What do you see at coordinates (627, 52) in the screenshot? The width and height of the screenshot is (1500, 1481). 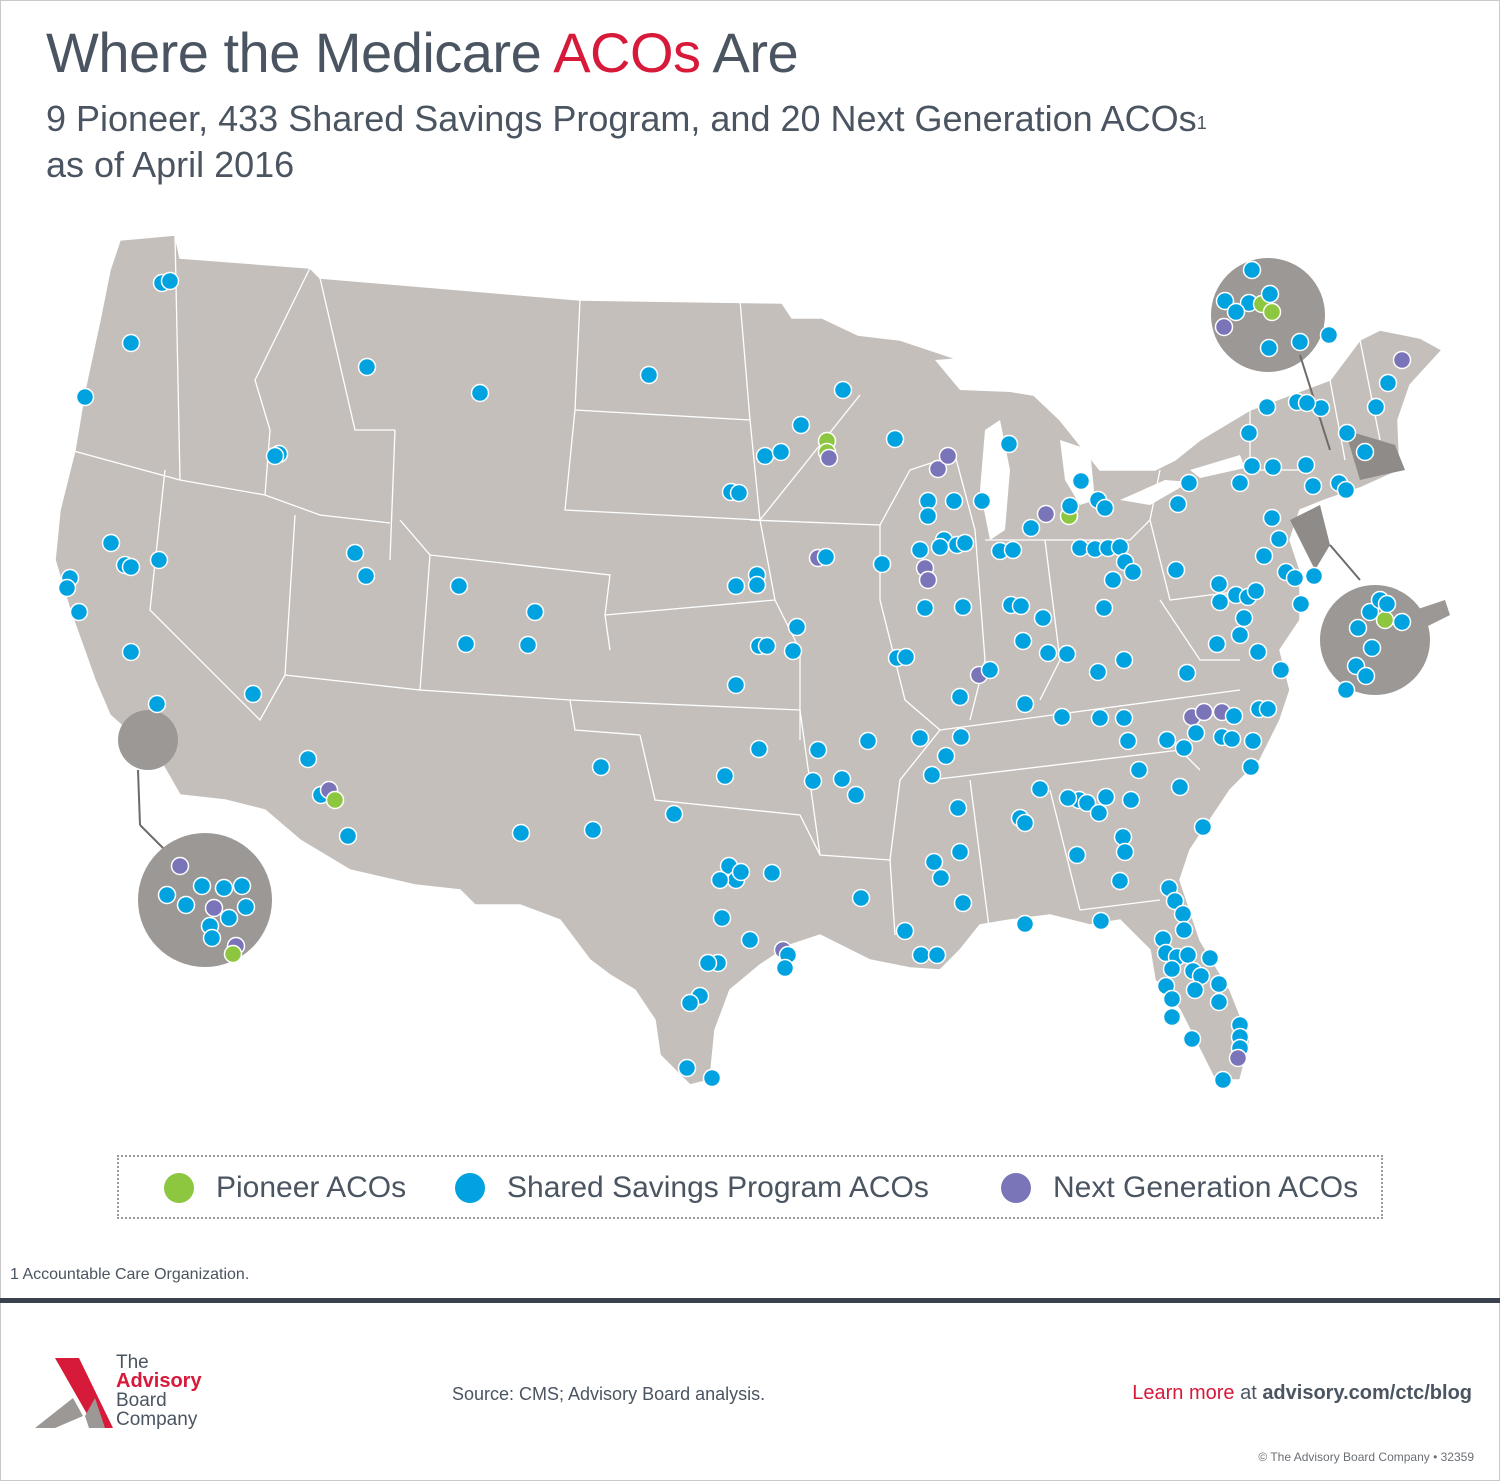 I see `title-accent: ACOs` at bounding box center [627, 52].